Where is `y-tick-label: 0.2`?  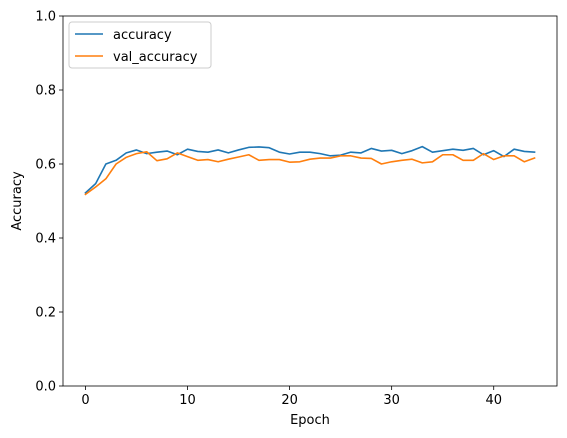
y-tick-label: 0.2 is located at coordinates (45, 313).